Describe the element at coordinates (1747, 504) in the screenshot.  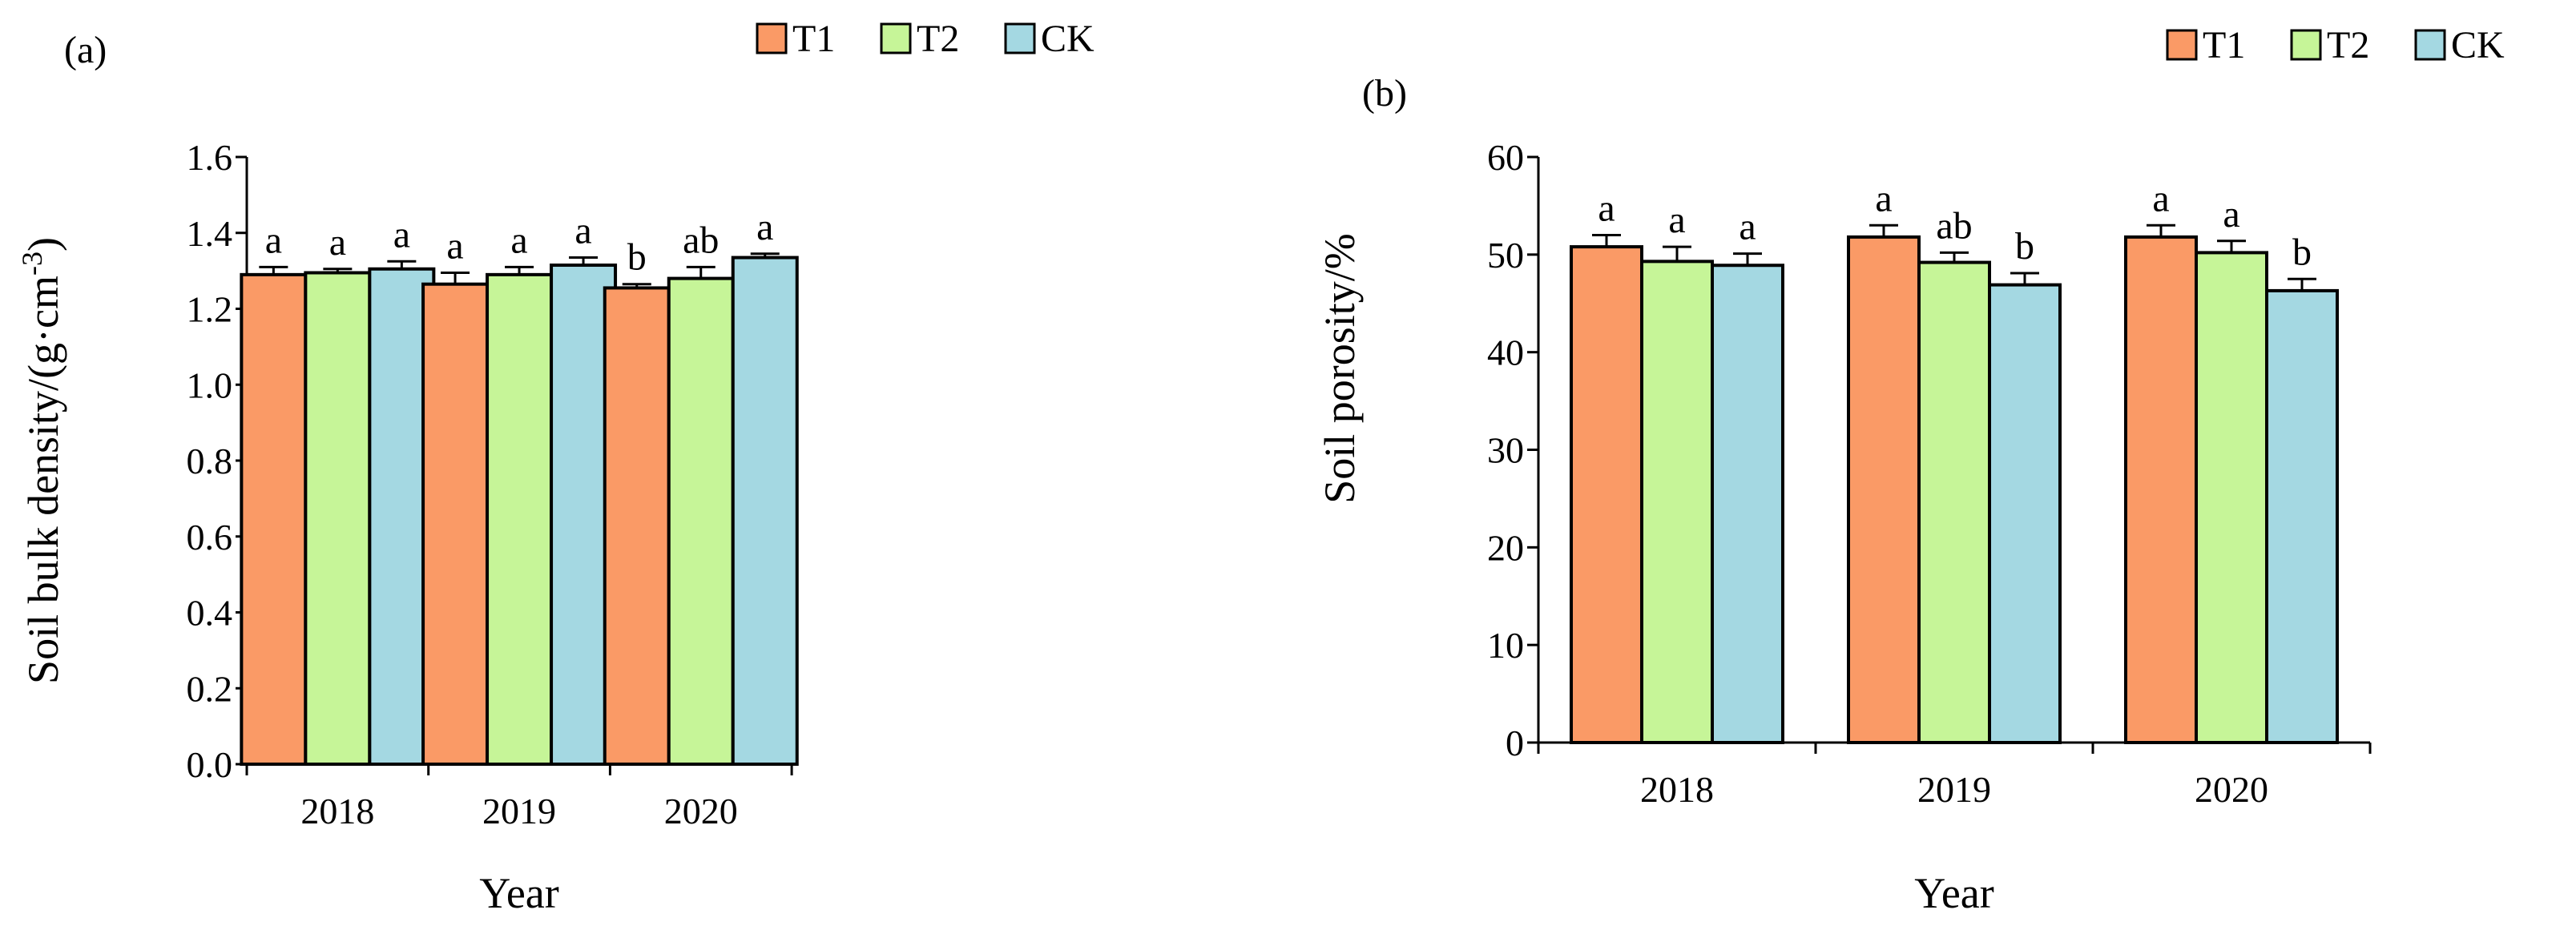
I see `bar-ck-2018` at that location.